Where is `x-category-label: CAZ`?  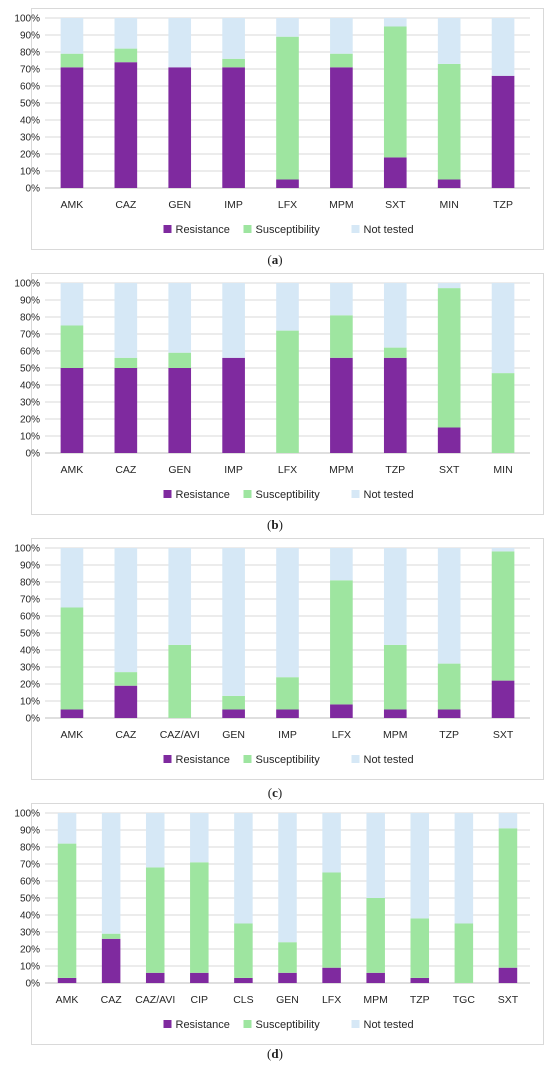
x-category-label: CAZ is located at coordinates (126, 205).